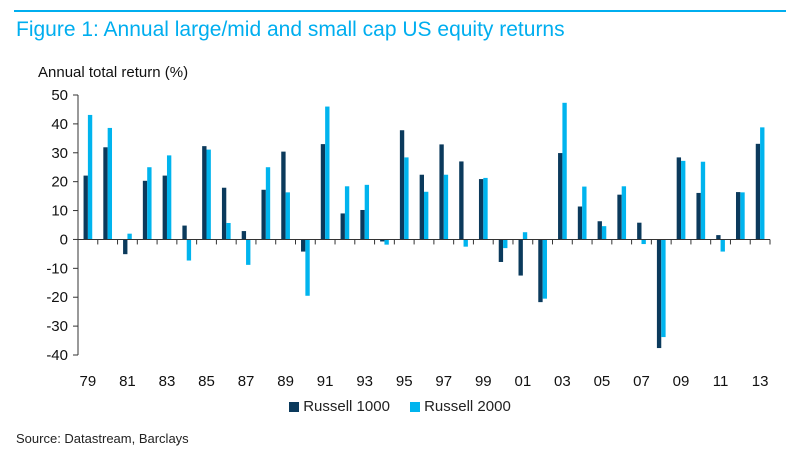  What do you see at coordinates (400, 11) in the screenshot?
I see `top-rule` at bounding box center [400, 11].